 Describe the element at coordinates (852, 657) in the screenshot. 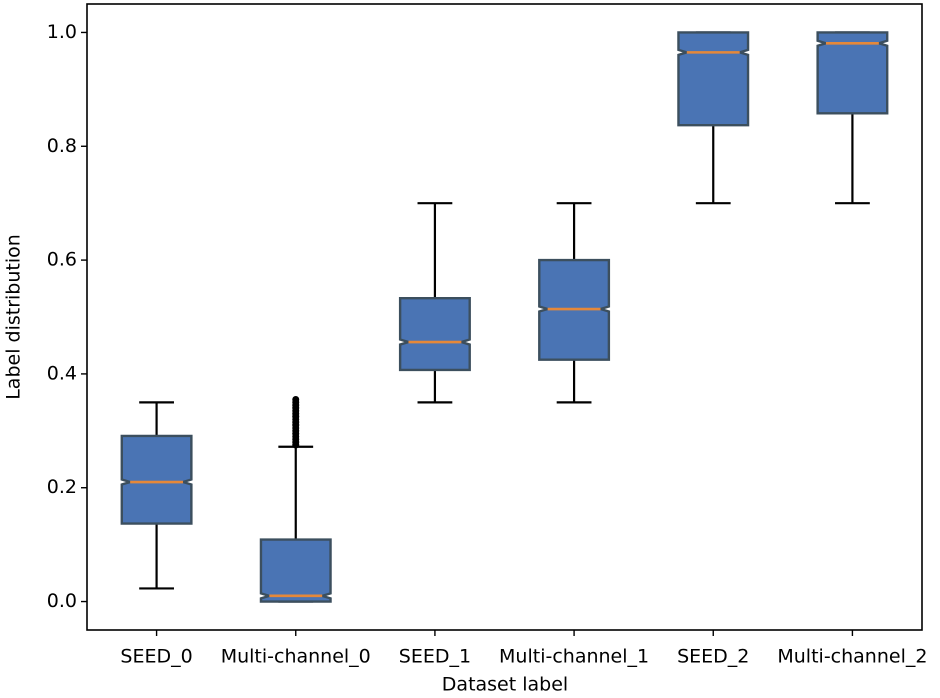

I see `x-tick-label: Multi-channel_2` at that location.